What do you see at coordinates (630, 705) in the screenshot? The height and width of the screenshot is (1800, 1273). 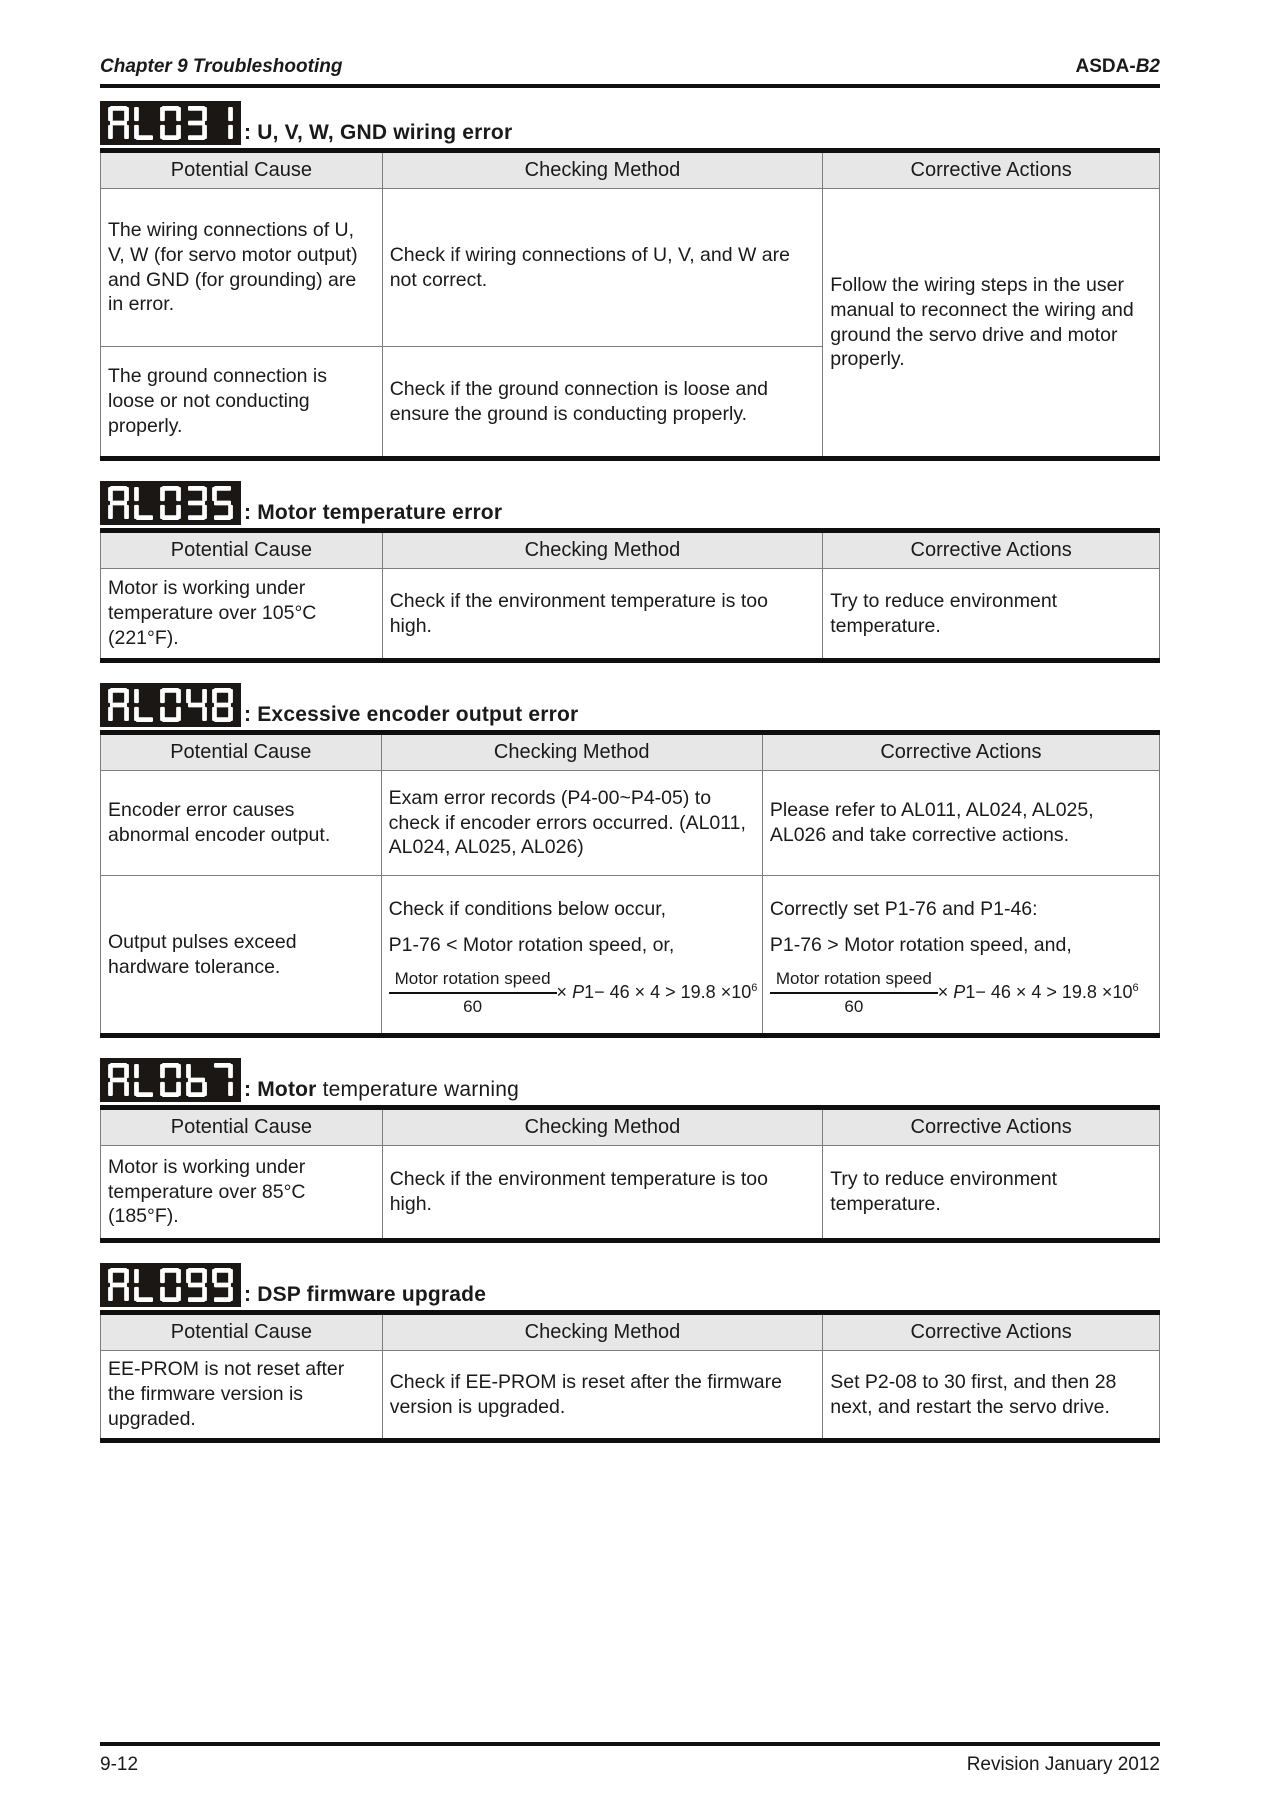 I see `alarm-section-al048-heading: : Excessive encoder output error` at bounding box center [630, 705].